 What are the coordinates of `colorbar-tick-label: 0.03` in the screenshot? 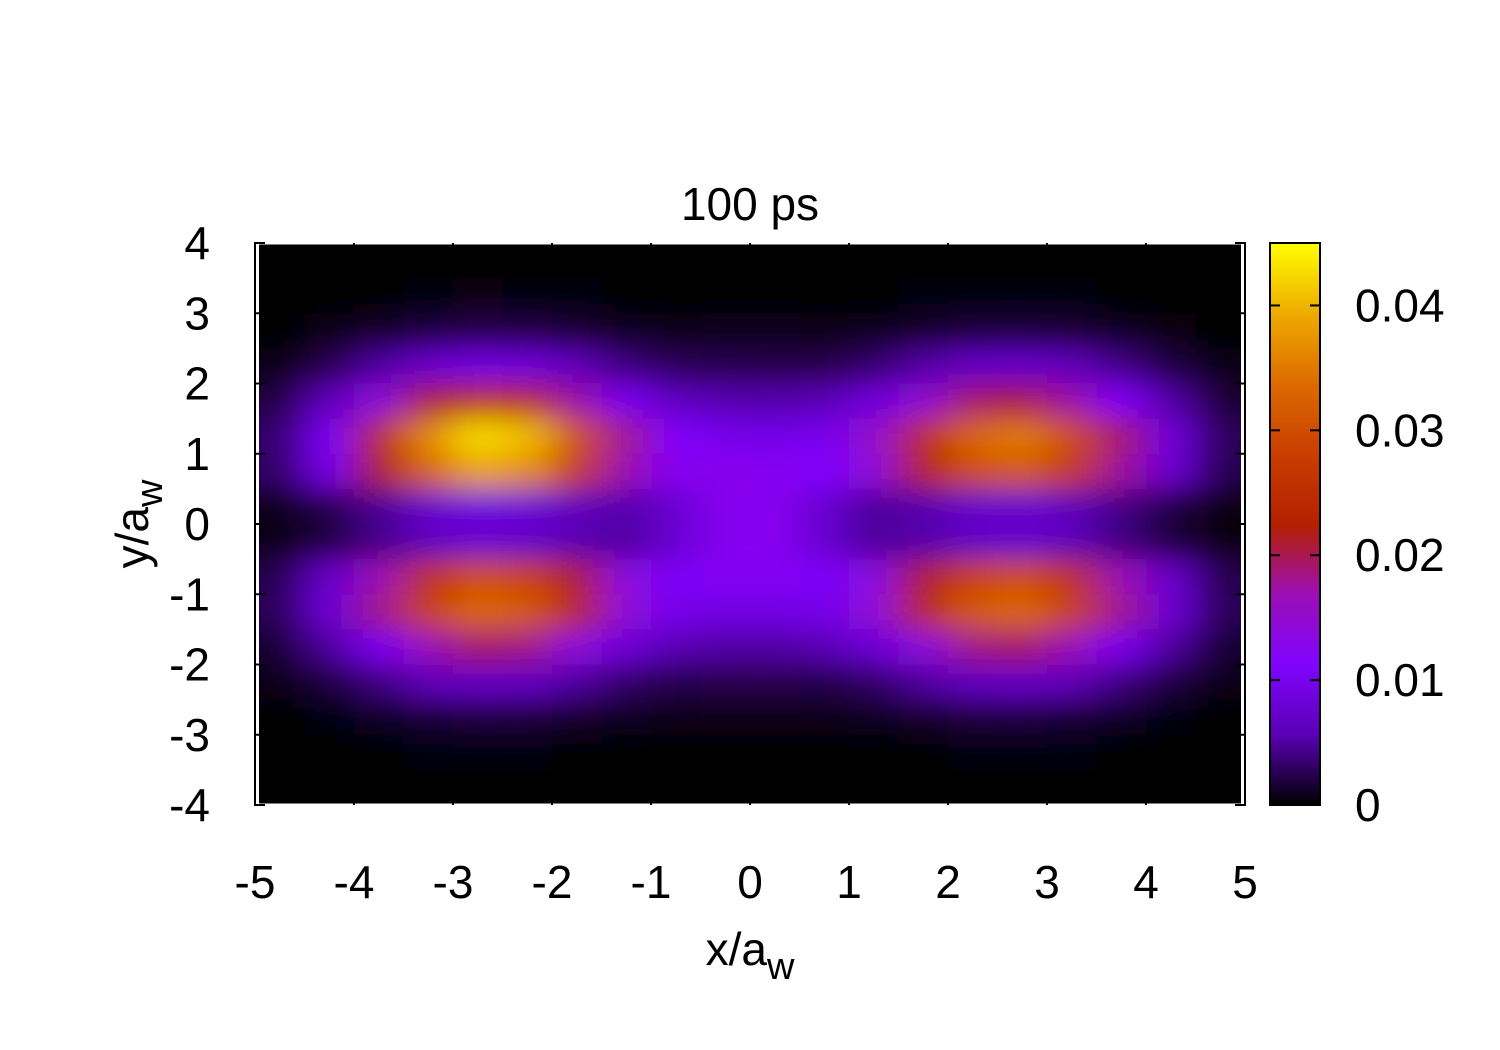 It's located at (1400, 430).